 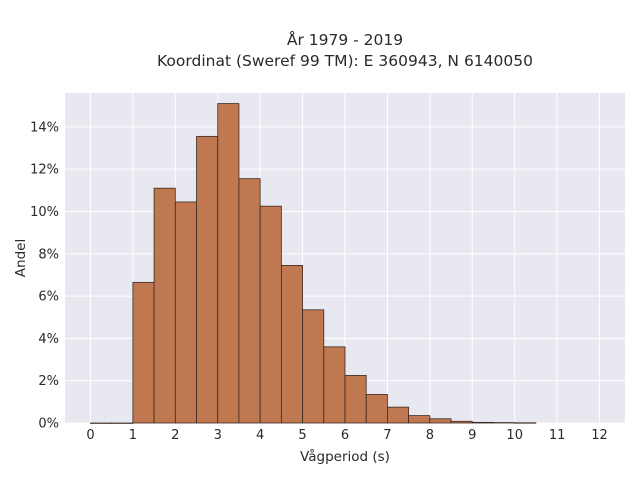 I want to click on y-axis-label: Andel, so click(x=21, y=258).